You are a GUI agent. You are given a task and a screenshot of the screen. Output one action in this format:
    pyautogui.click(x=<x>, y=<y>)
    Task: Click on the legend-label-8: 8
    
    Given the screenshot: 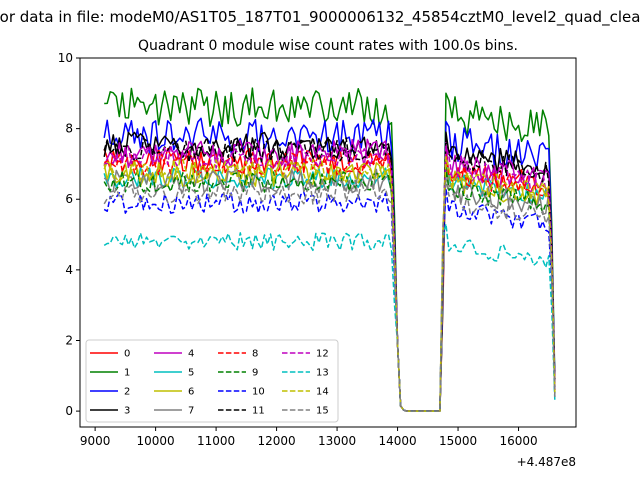 What is the action you would take?
    pyautogui.click(x=255, y=354)
    